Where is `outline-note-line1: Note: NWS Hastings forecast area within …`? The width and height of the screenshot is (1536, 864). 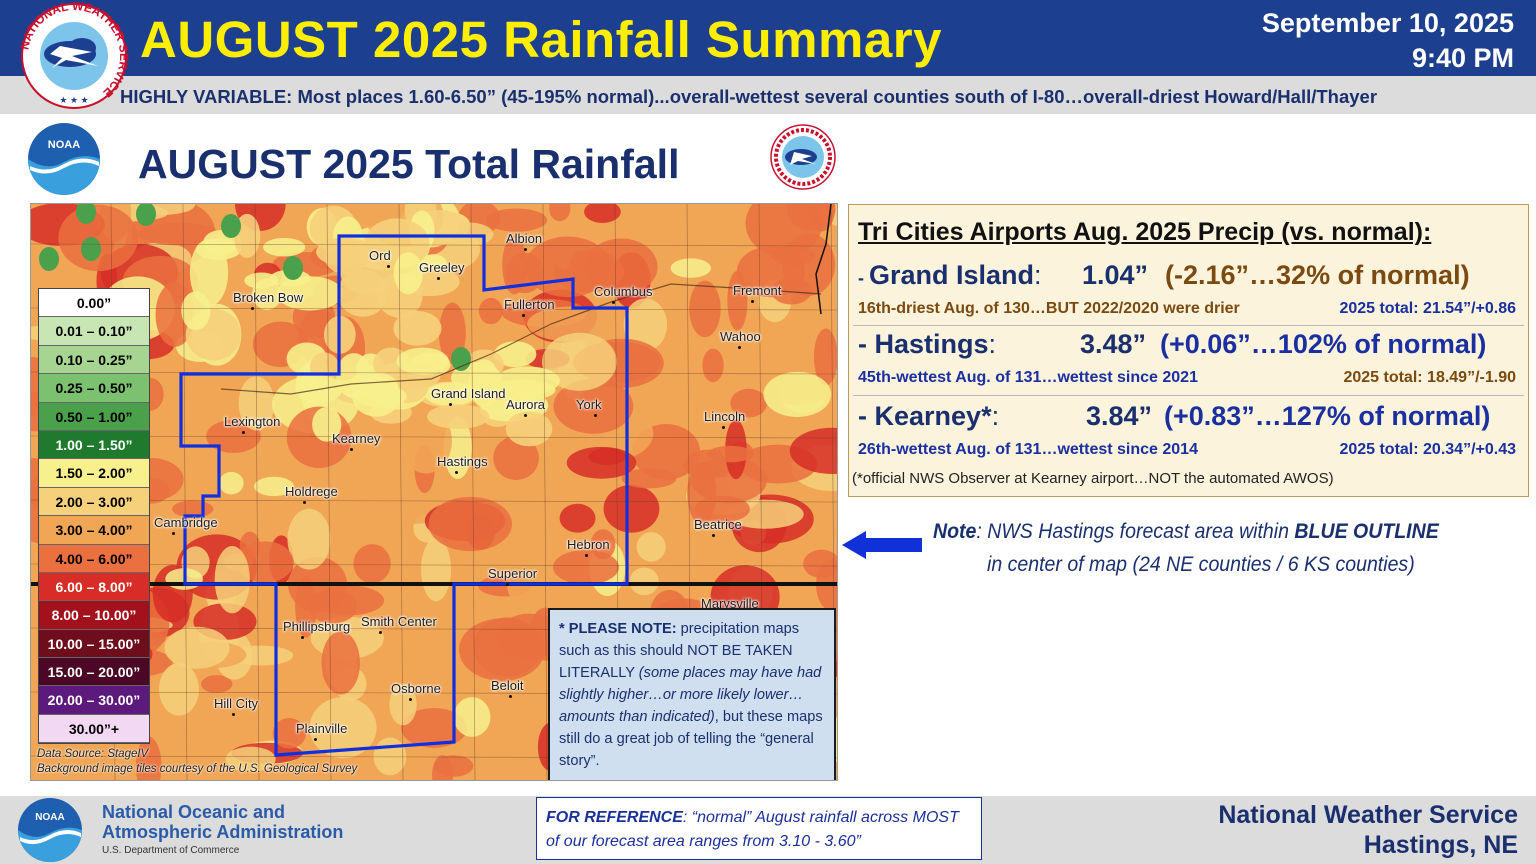
outline-note-line1: Note: NWS Hastings forecast area within … is located at coordinates (1186, 531).